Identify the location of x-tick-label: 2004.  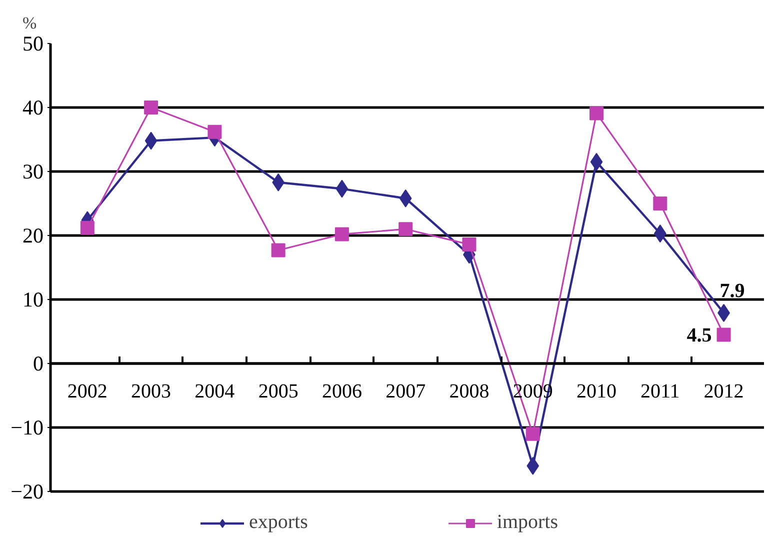
(214, 391).